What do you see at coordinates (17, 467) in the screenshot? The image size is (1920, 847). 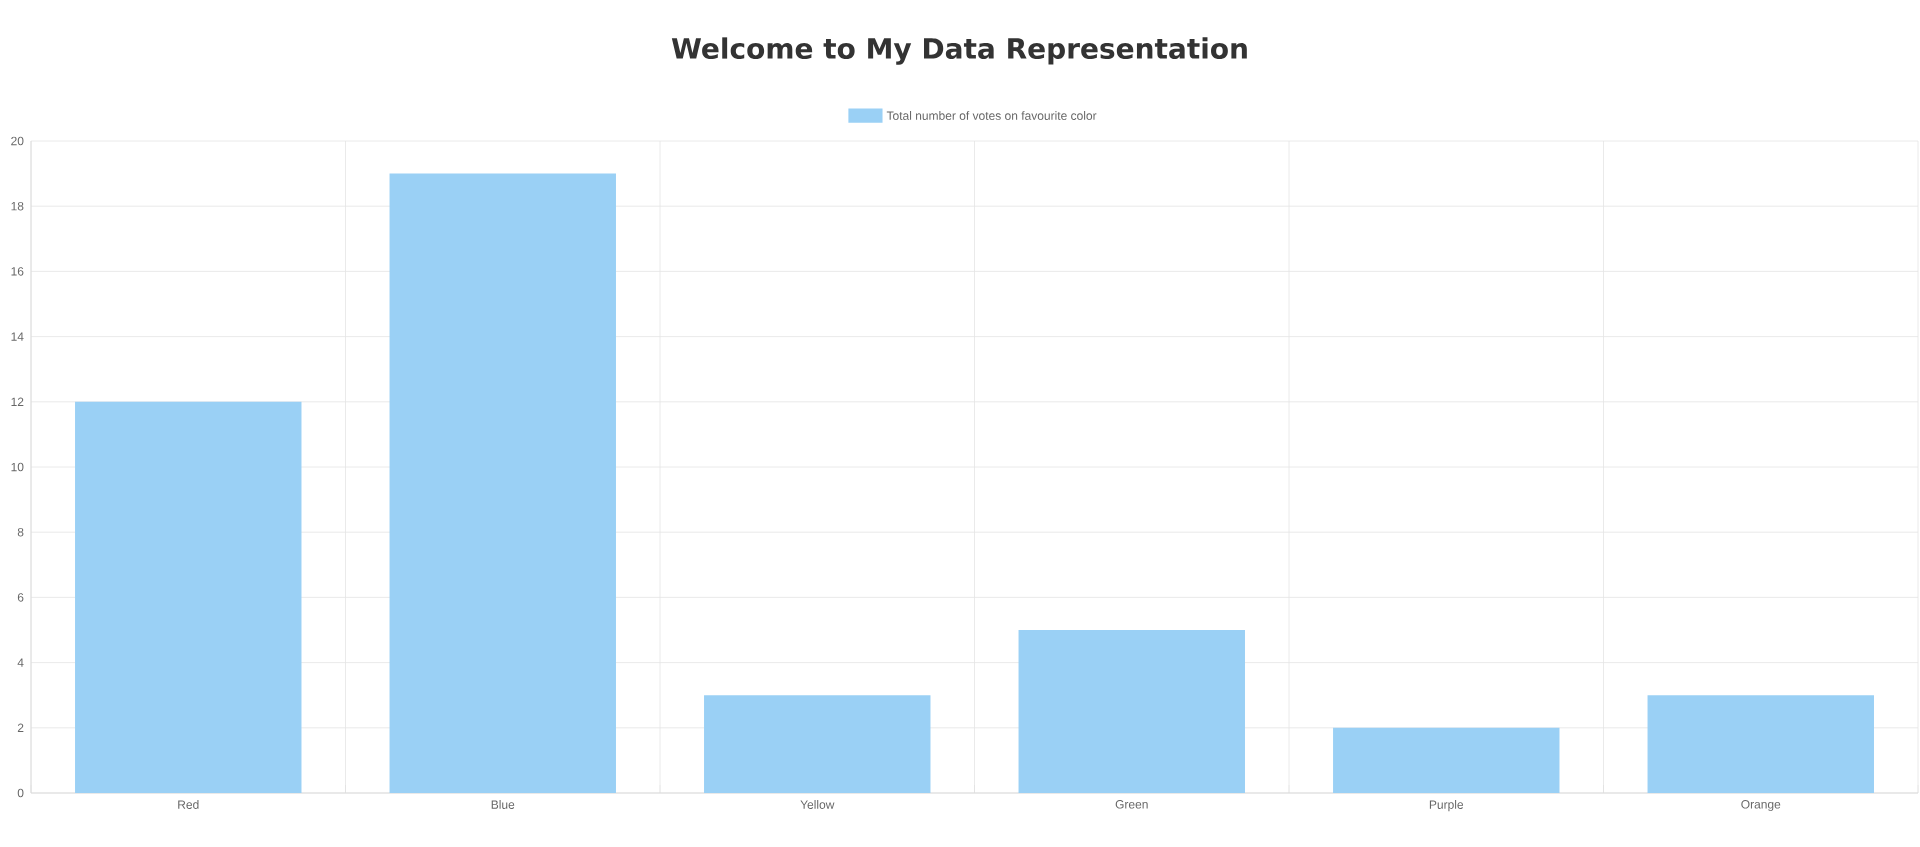 I see `y-tick-label: 10` at bounding box center [17, 467].